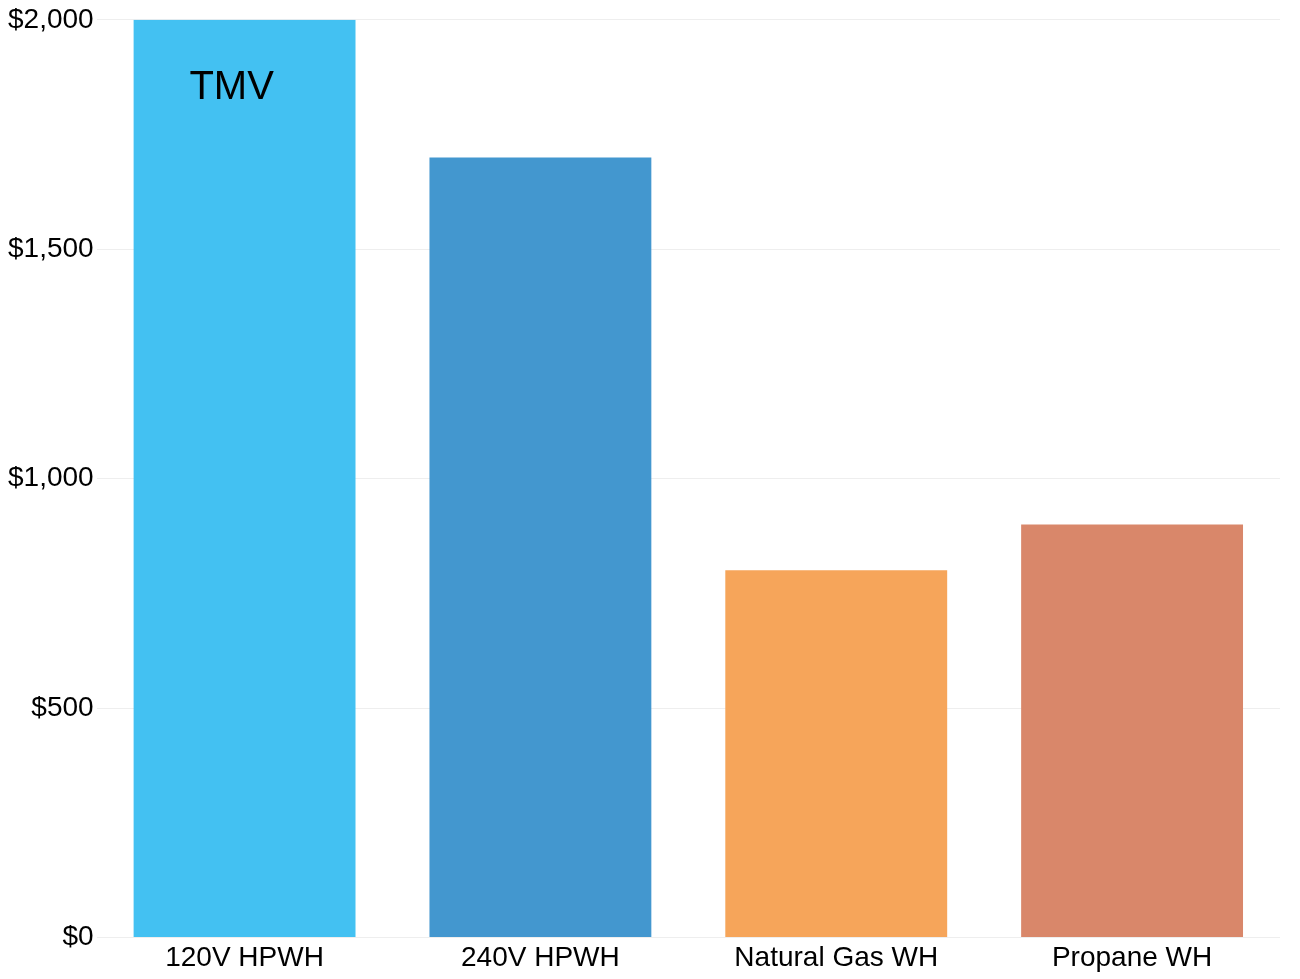 This screenshot has height=979, width=1300. I want to click on x-tick-label: Natural Gas WH, so click(836, 956).